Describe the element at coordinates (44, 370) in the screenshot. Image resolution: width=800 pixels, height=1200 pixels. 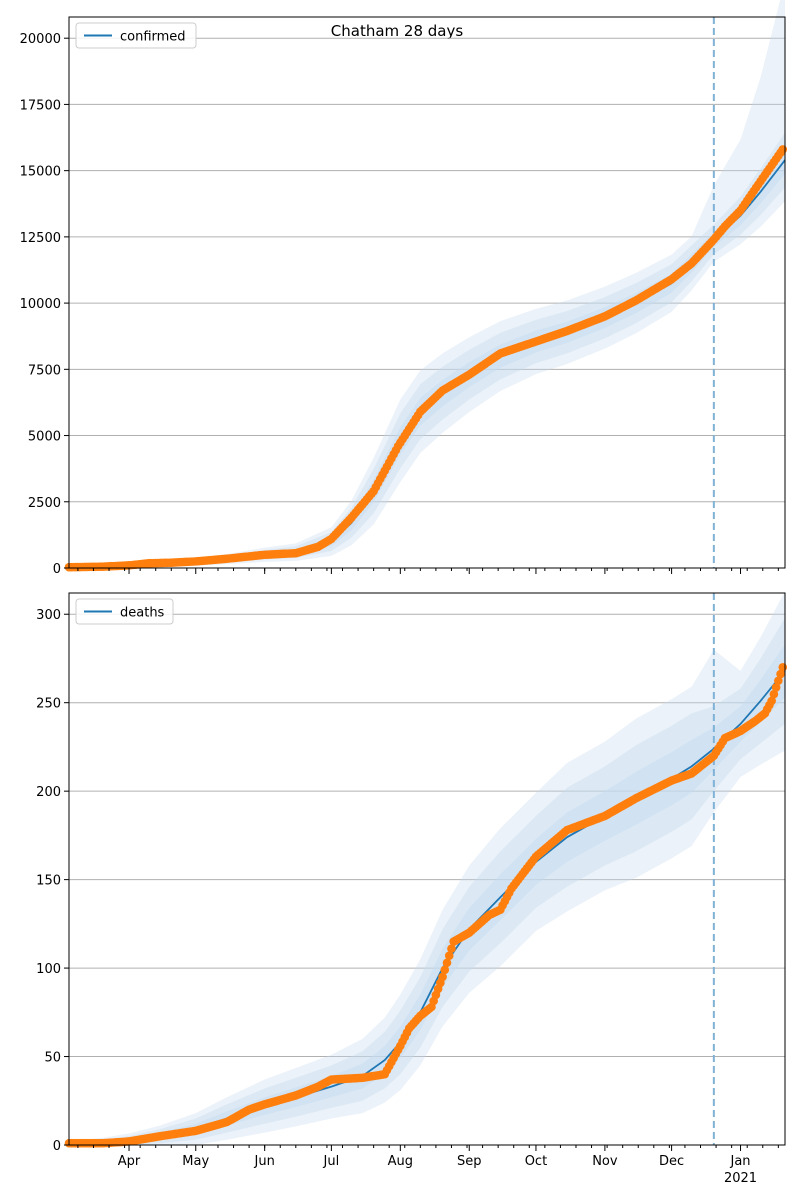
I see `confirmed-ytick-label-3: 7500` at that location.